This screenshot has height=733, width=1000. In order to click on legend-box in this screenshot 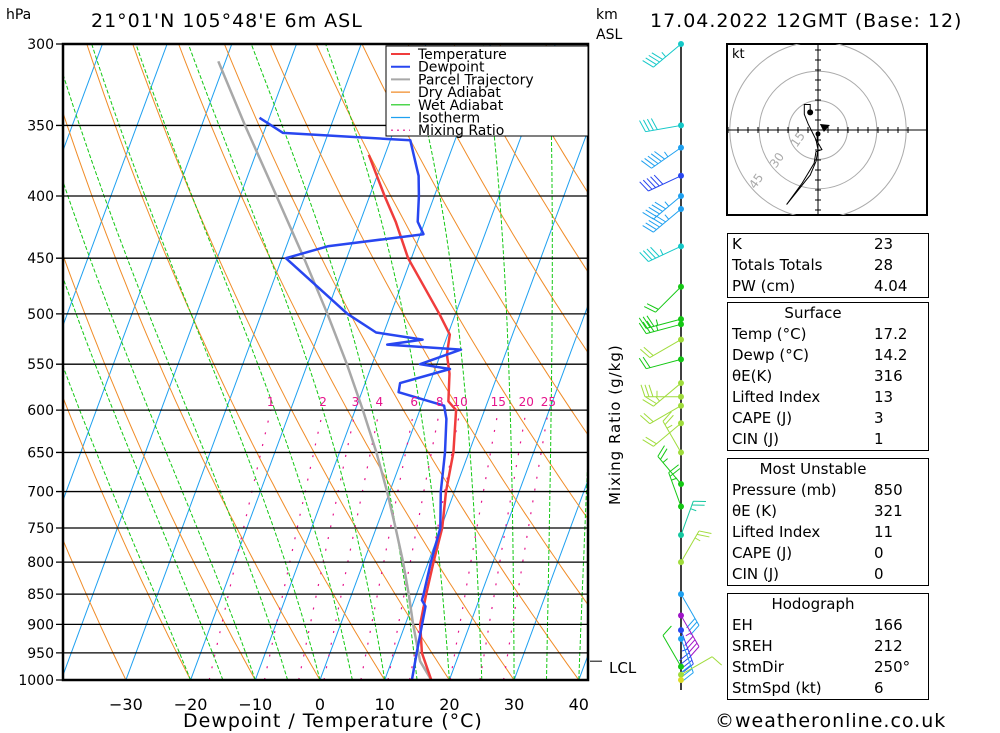, I will do `click(487, 91)`.